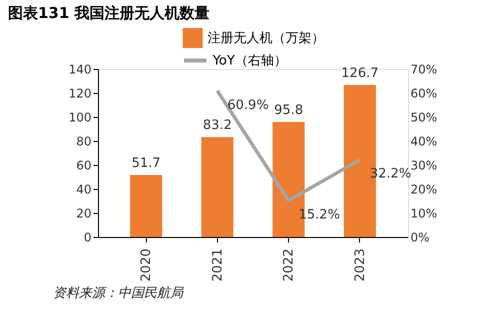 The image size is (500, 333). Describe the element at coordinates (424, 213) in the screenshot. I see `y2-tick-label: 10%` at that location.